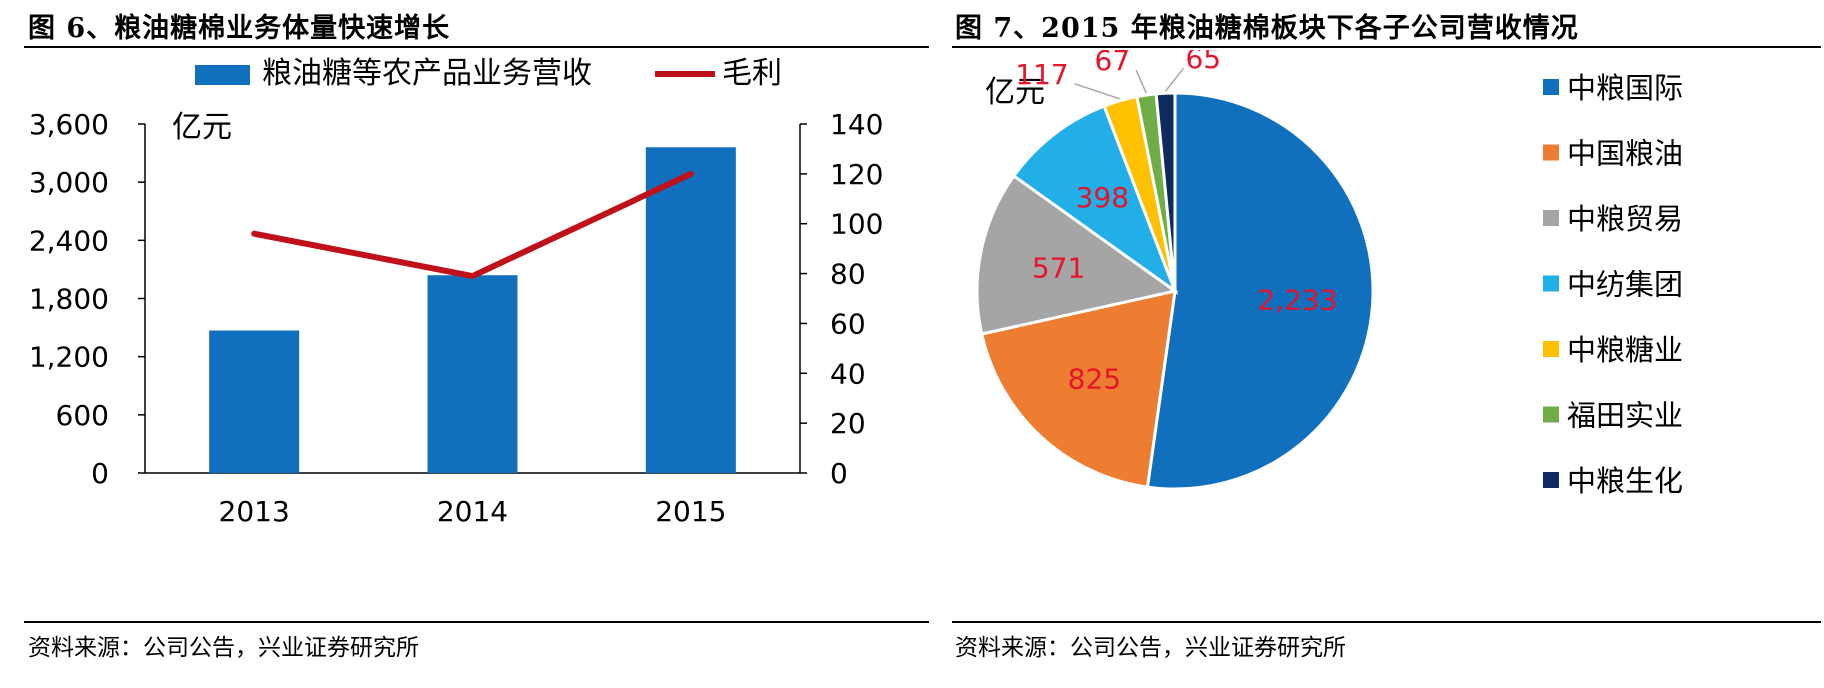 This screenshot has height=688, width=1824. What do you see at coordinates (1625, 285) in the screenshot?
I see `legend-label: 中纺集团` at bounding box center [1625, 285].